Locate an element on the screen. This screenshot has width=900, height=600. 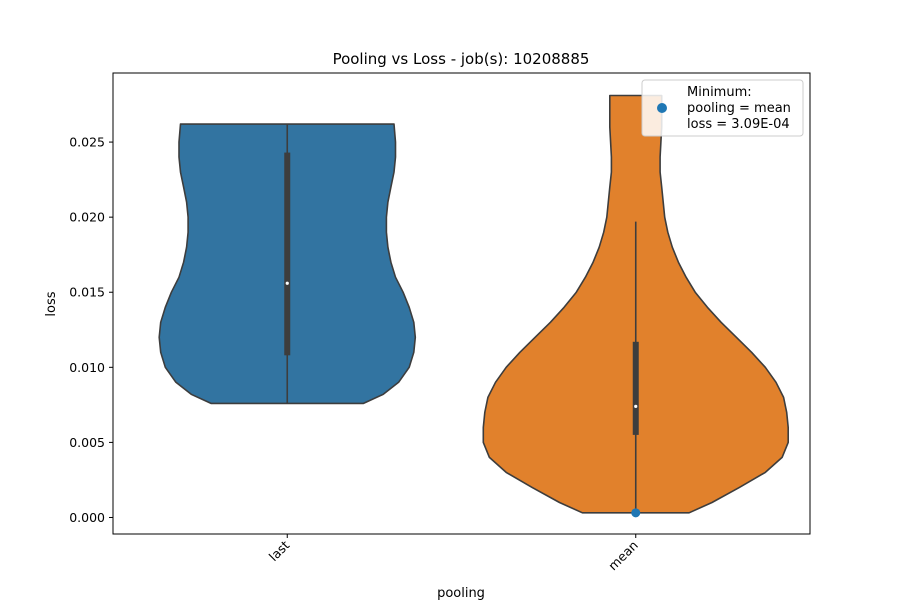
y-tick-label: 0.010 is located at coordinates (87, 367).